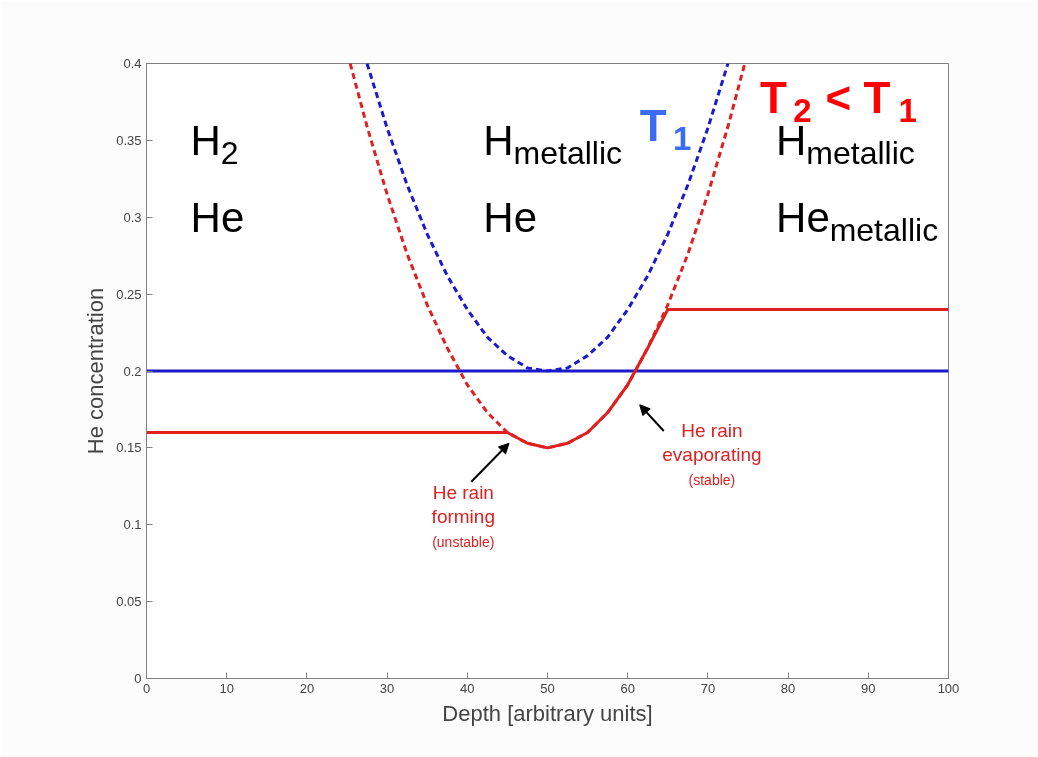 The width and height of the screenshot is (1038, 757). Describe the element at coordinates (96, 371) in the screenshot. I see `y-axis-title: He concentration` at that location.